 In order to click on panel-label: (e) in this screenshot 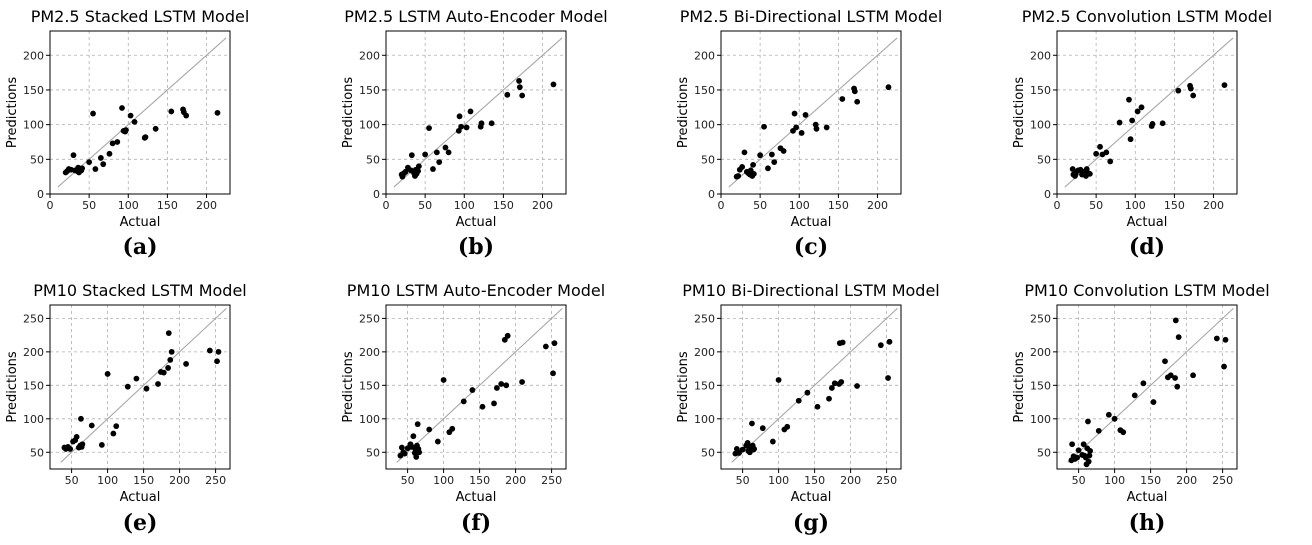, I will do `click(140, 523)`.